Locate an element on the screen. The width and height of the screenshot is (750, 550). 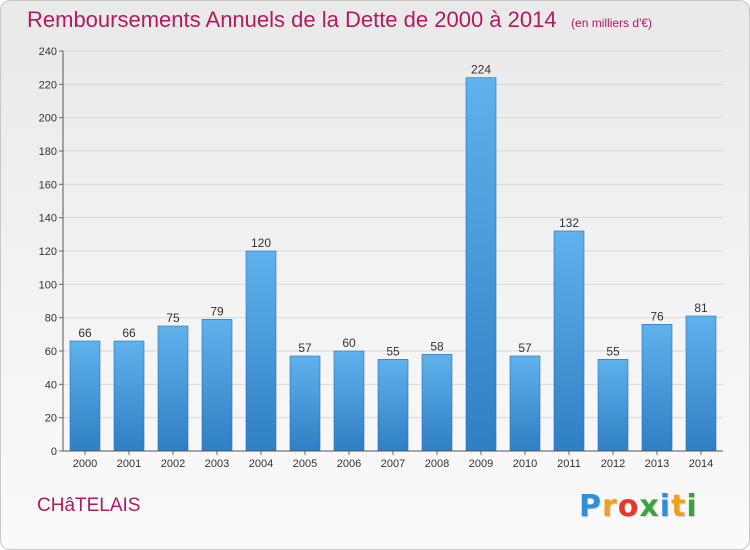
data-label: 81 is located at coordinates (701, 308).